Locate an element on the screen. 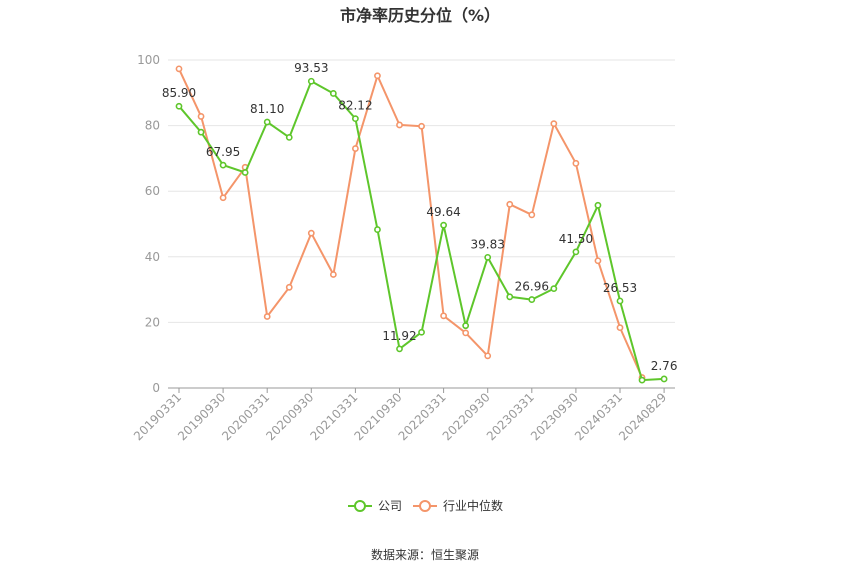 This screenshot has width=850, height=579. chart-title: 市净率历史分位（%） is located at coordinates (420, 15).